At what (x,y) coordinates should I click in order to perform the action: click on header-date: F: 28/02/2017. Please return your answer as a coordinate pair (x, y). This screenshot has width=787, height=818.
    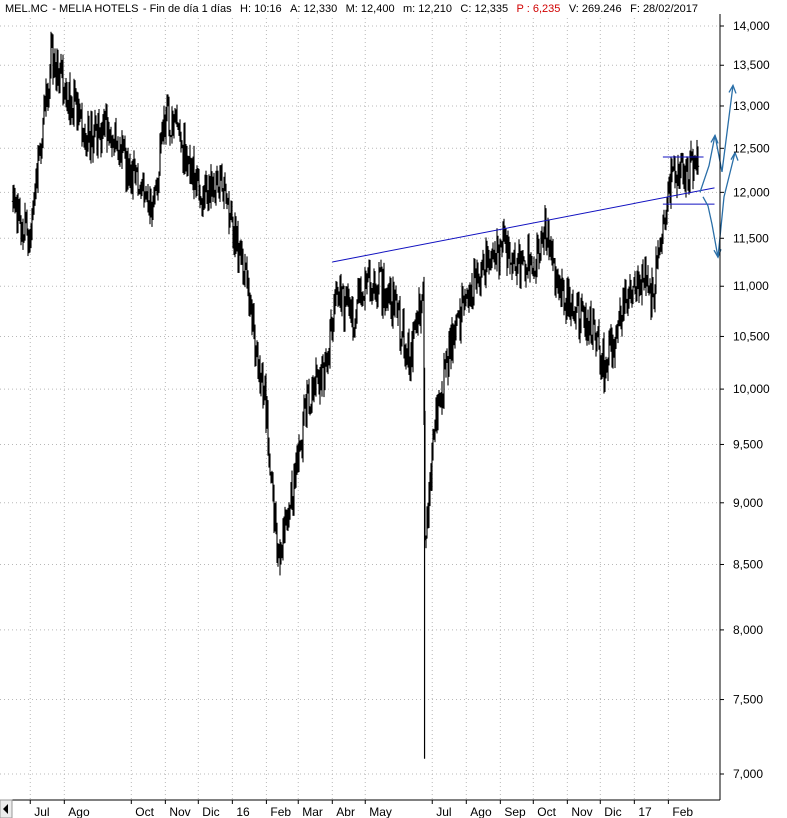
    Looking at the image, I should click on (664, 9).